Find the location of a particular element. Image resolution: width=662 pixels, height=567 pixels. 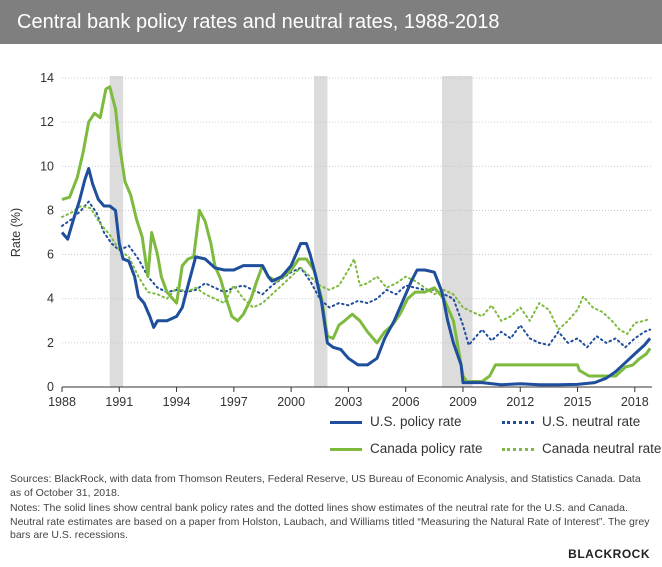

y-axis-label: Rate (%) is located at coordinates (16, 232).